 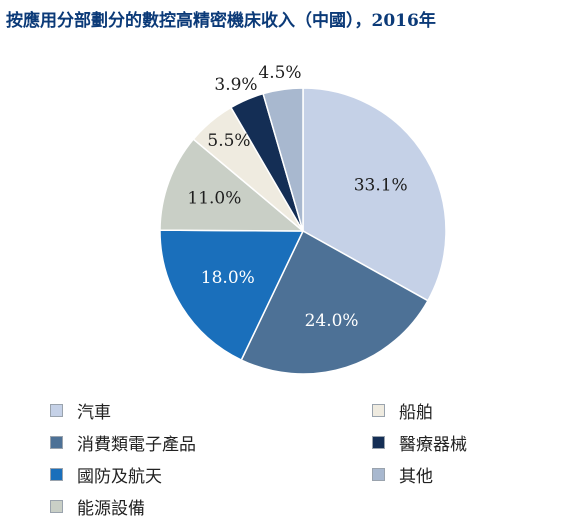 I want to click on legend-item: 消費類電子產品, so click(x=123, y=442).